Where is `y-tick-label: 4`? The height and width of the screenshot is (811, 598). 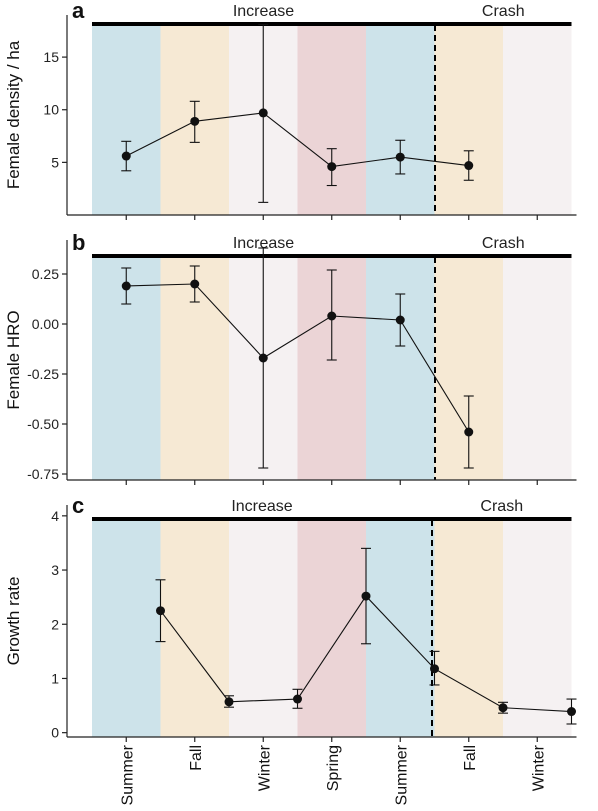
y-tick-label: 4 is located at coordinates (55, 516).